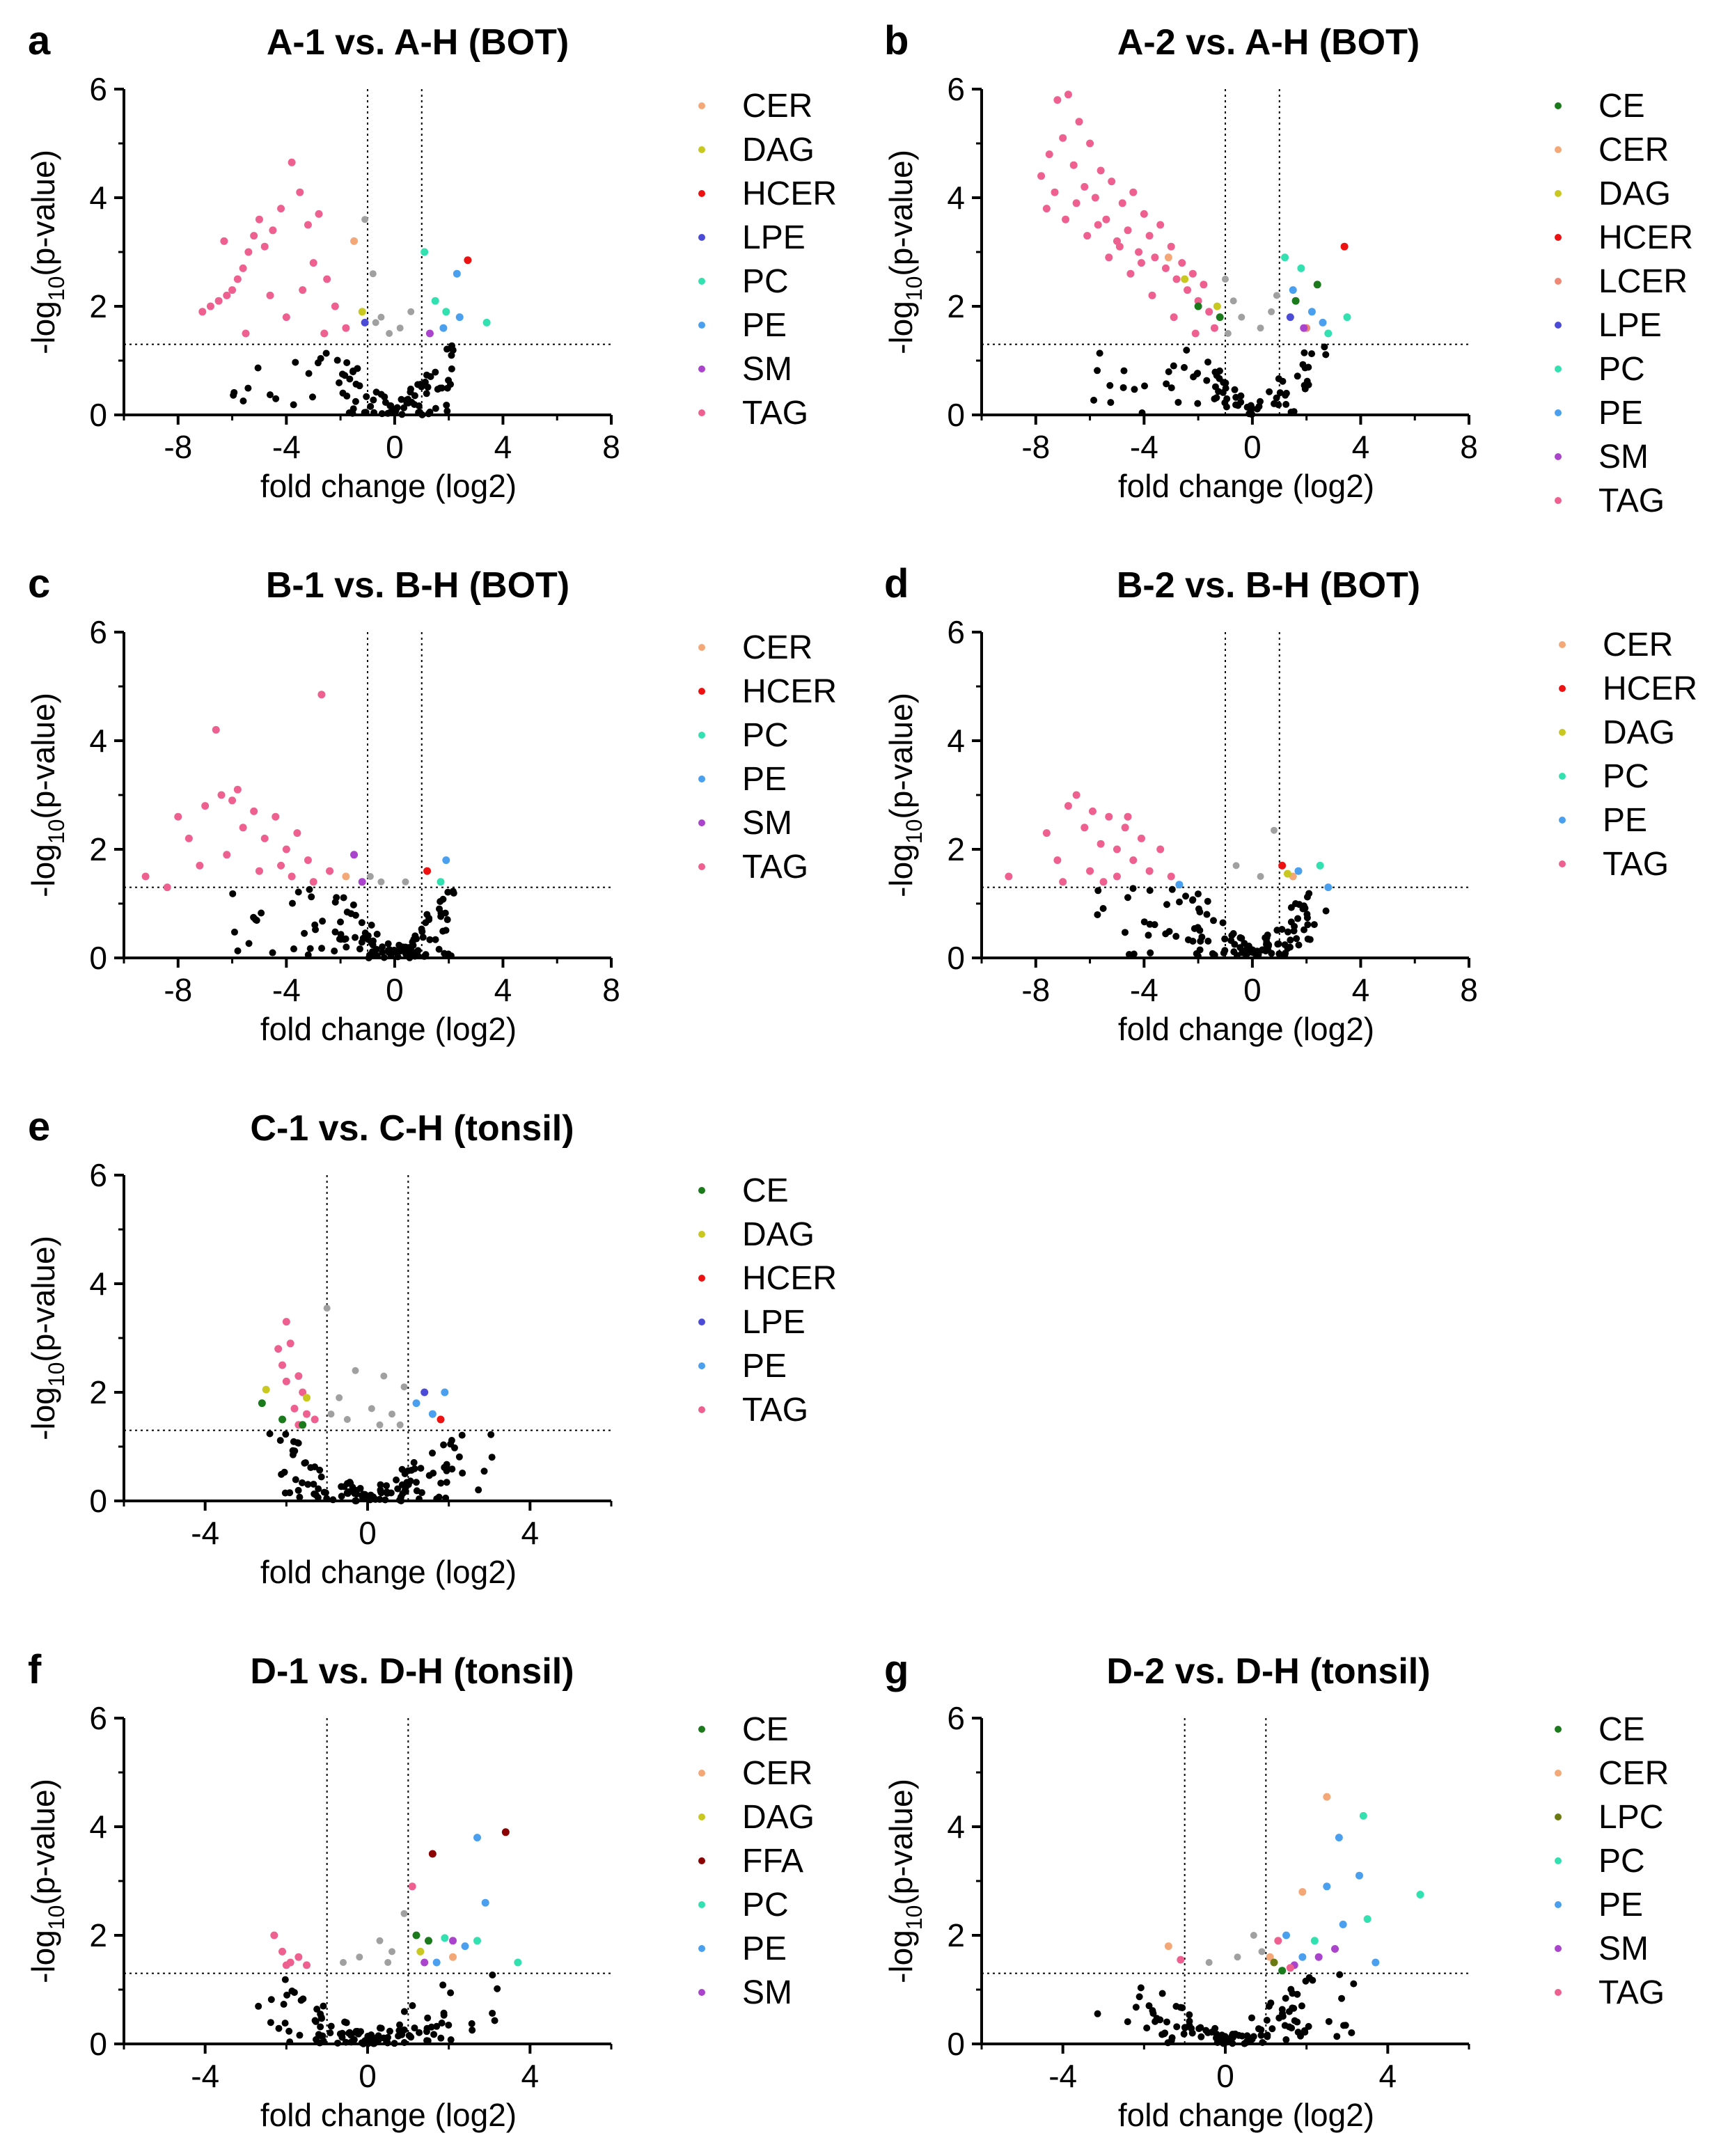  I want to click on legend-label: DAG, so click(1634, 193).